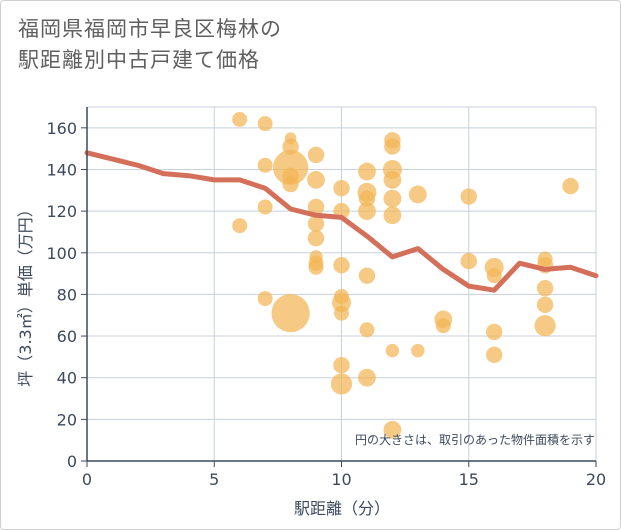  Describe the element at coordinates (341, 479) in the screenshot. I see `x-tick-label: 10` at that location.